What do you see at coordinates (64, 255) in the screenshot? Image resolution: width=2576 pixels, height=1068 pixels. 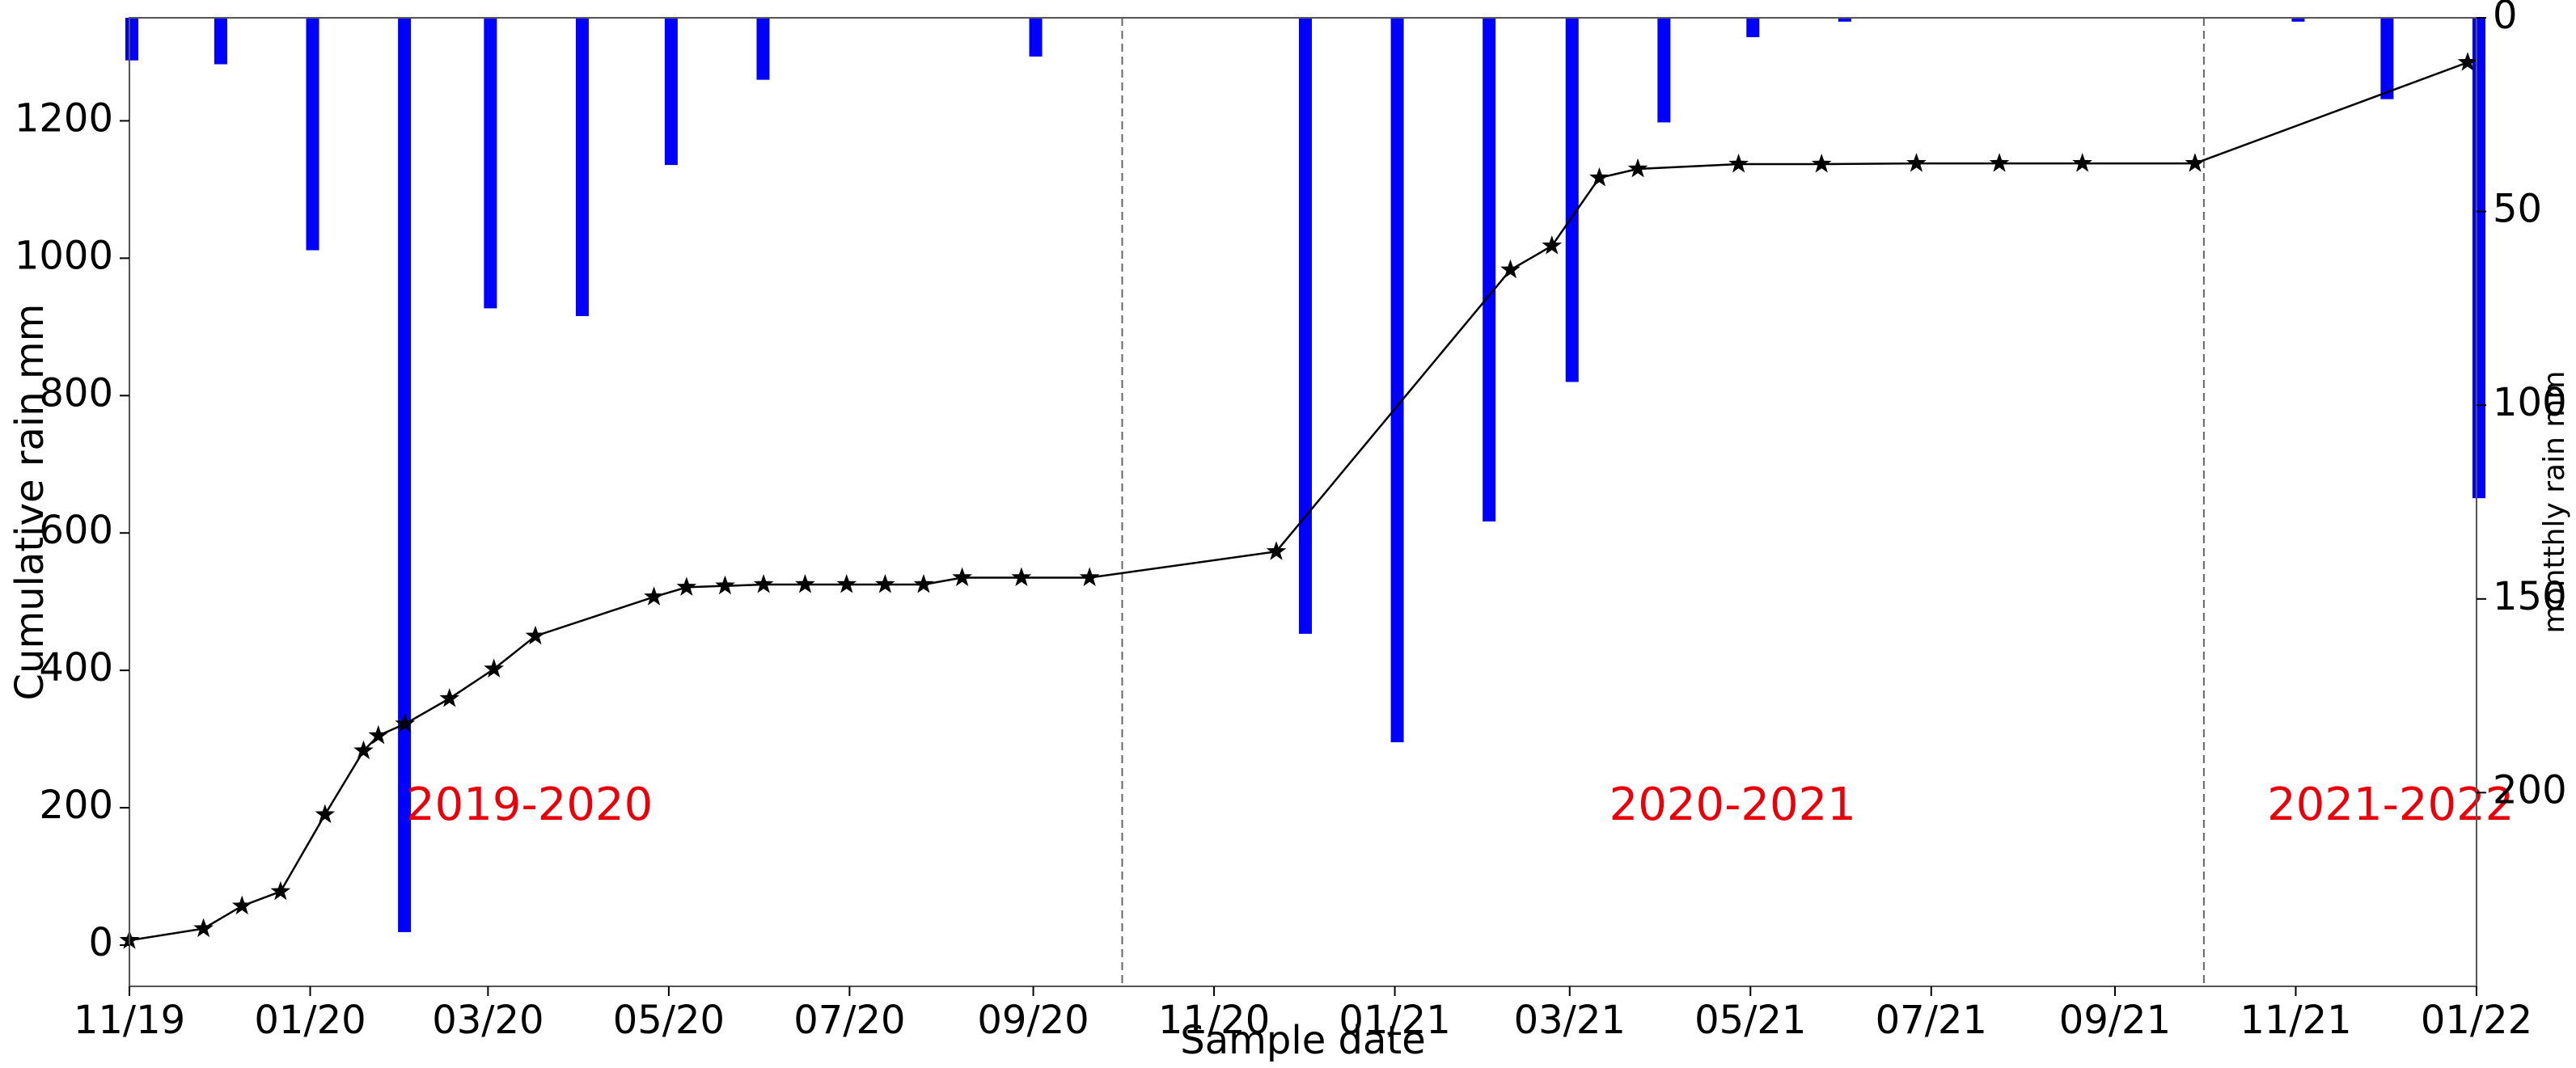 I see `y-left-tick-label: 1000` at bounding box center [64, 255].